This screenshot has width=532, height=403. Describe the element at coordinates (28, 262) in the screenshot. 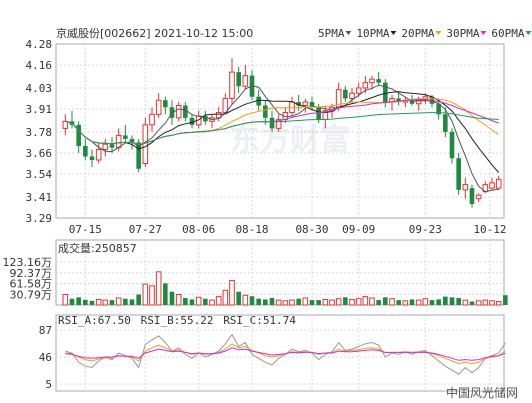

I see `volume-y-tick: 123.16万` at that location.